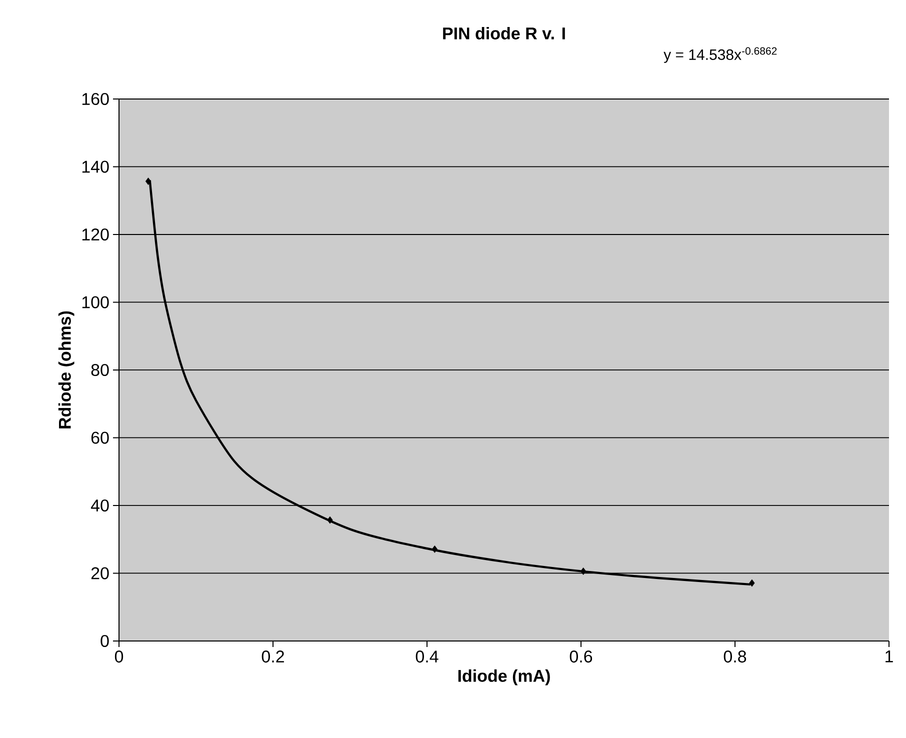 This screenshot has height=738, width=906. I want to click on x-axis-title: Idiode (mA), so click(504, 677).